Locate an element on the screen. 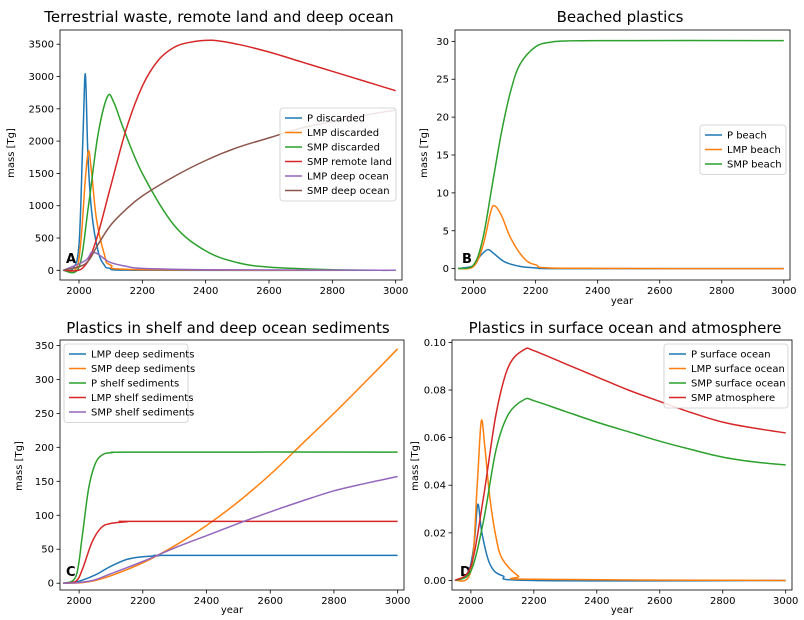  legend-label: P shelf sediments is located at coordinates (135, 384).